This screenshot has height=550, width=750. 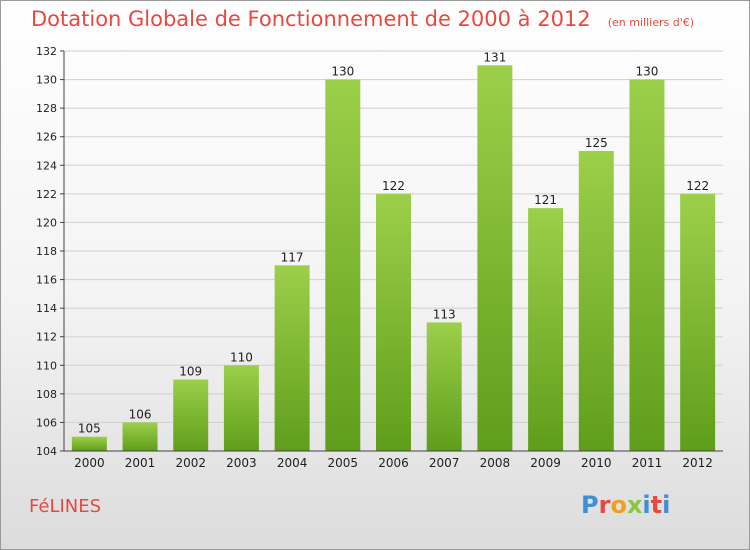 What do you see at coordinates (190, 463) in the screenshot?
I see `x-tick-label: 2002` at bounding box center [190, 463].